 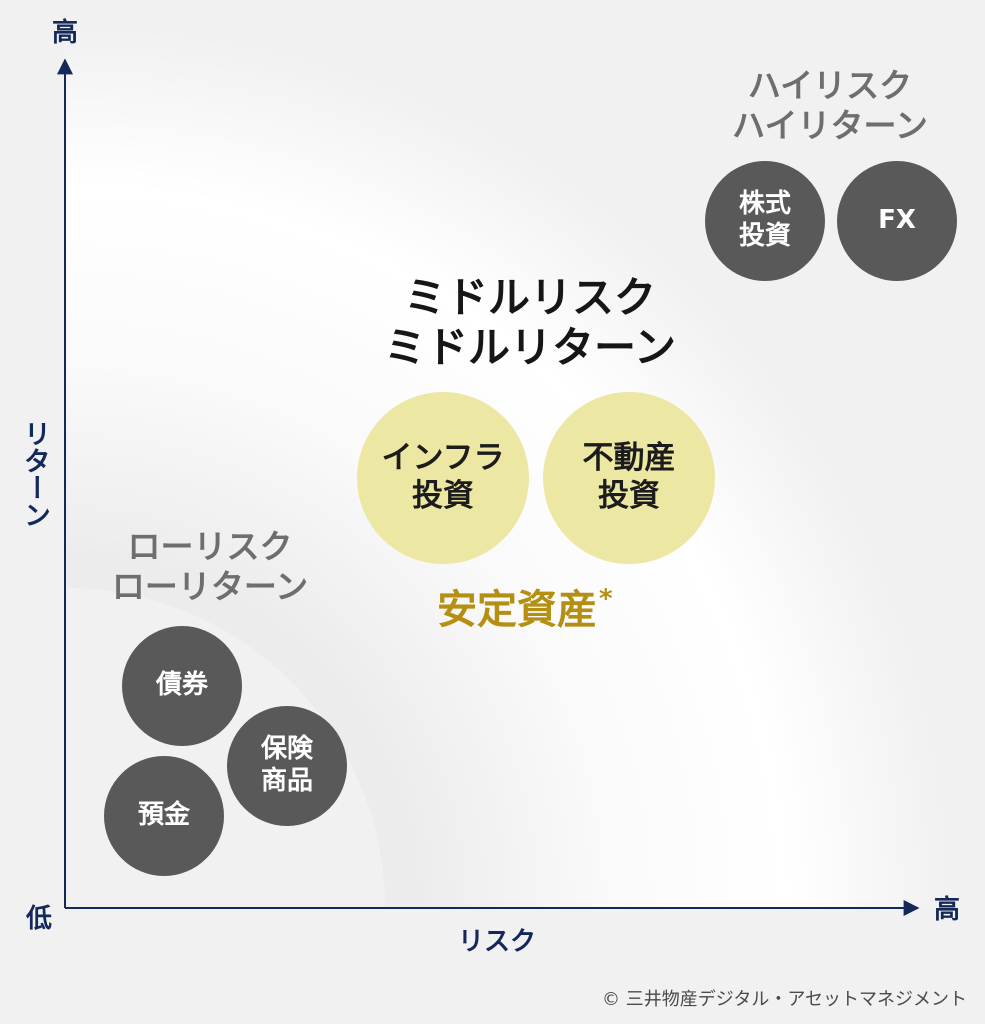 I want to click on low-risk-line1: ローリスク, so click(x=210, y=546).